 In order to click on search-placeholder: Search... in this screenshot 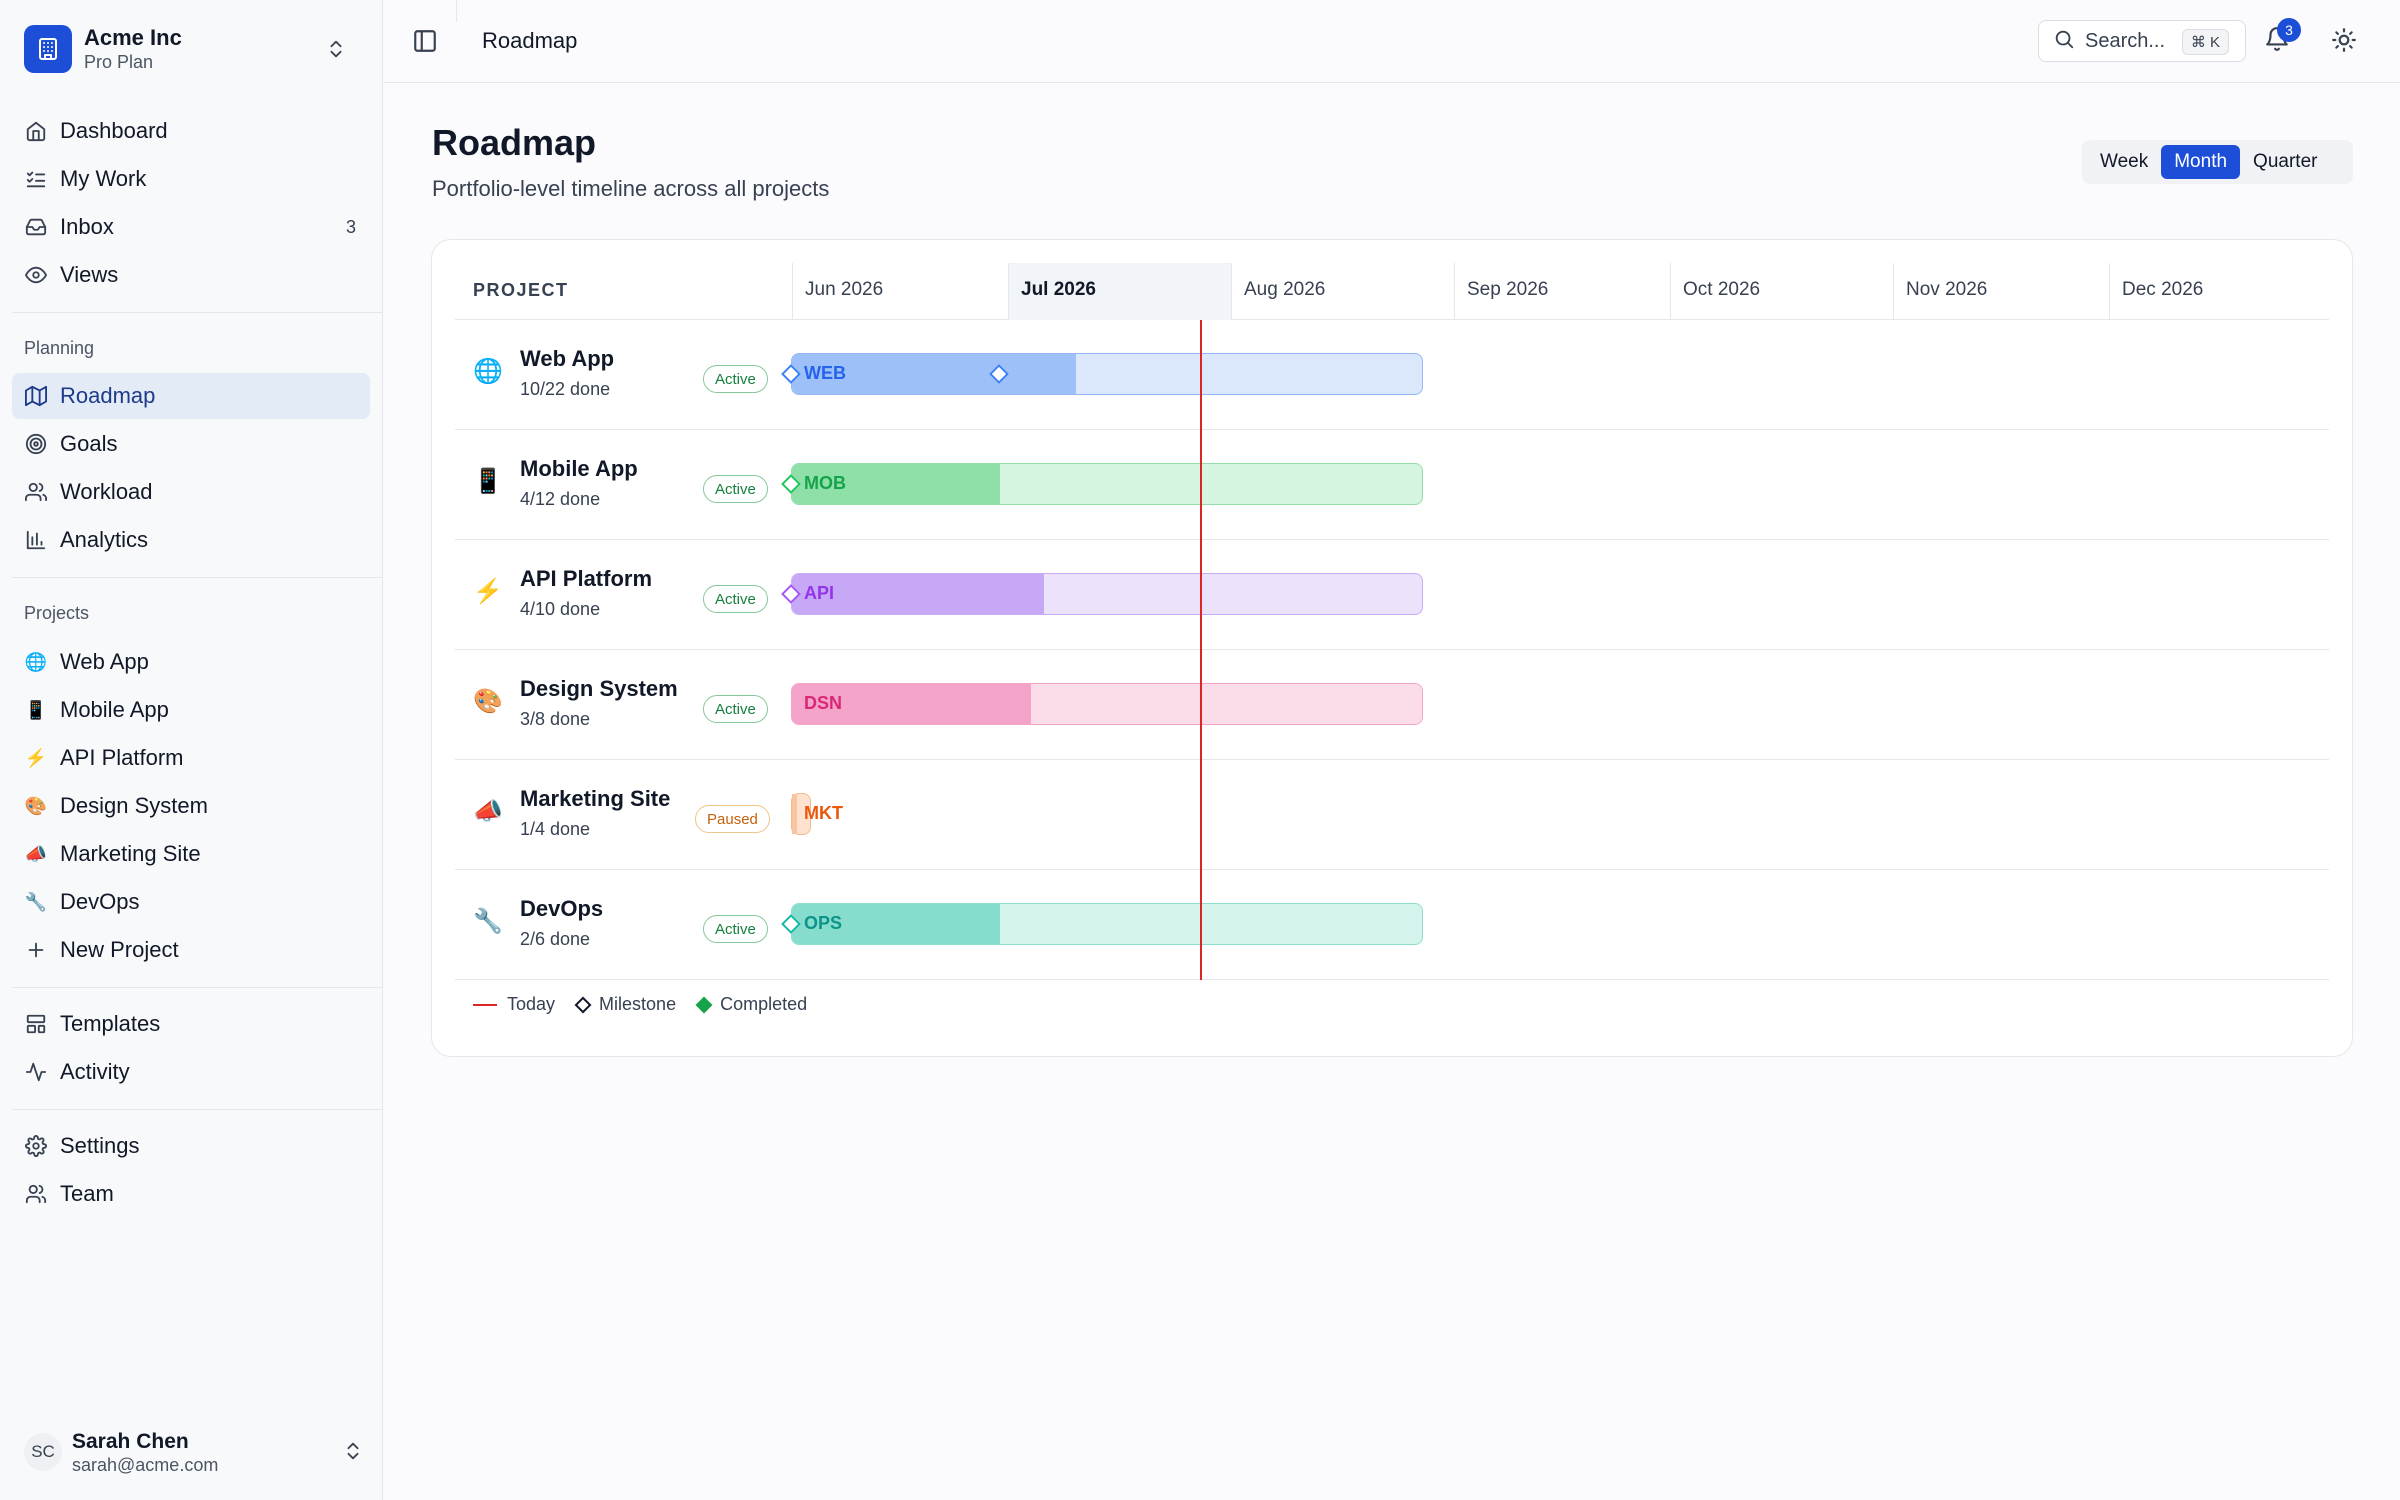, I will do `click(2125, 40)`.